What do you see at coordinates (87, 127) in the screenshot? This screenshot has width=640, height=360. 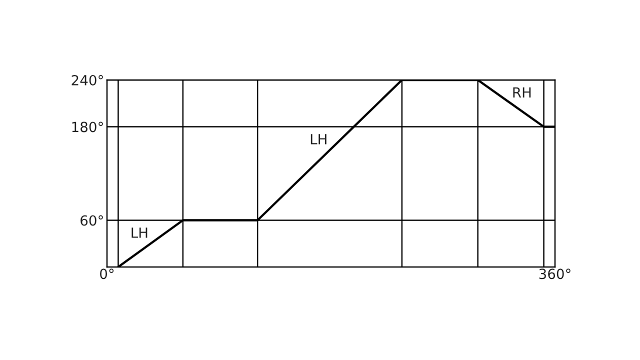 I see `y-tick-label: 180°` at bounding box center [87, 127].